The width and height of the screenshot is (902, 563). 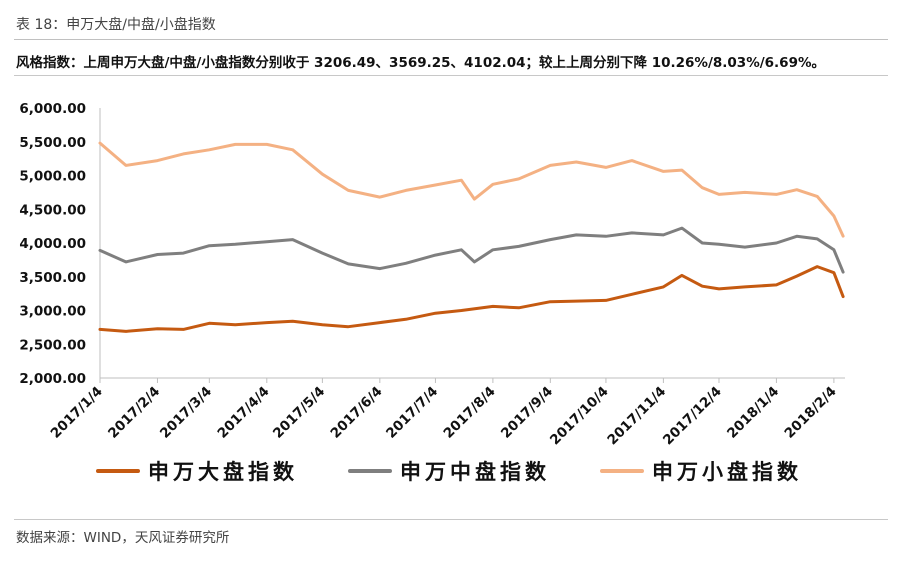 I want to click on x-tick-label: 2017/7/4, so click(x=412, y=413).